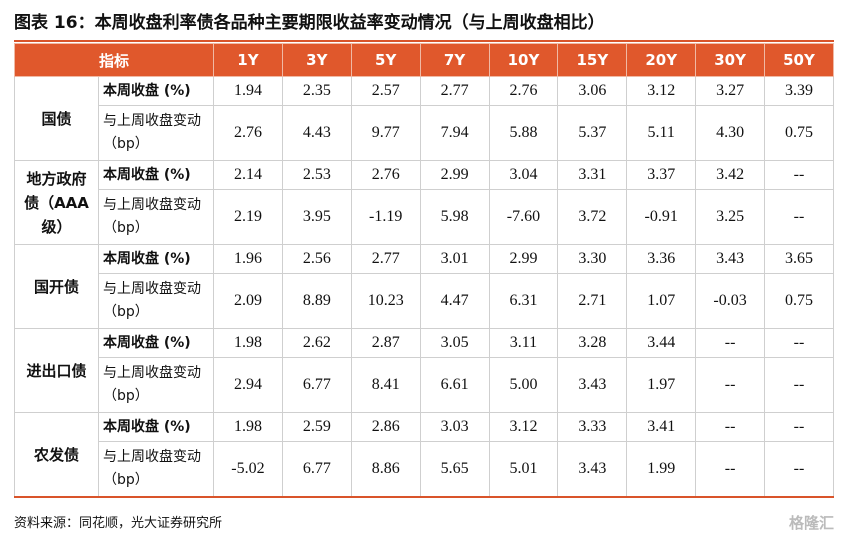 The height and width of the screenshot is (540, 848). I want to click on value-cell: 9.77, so click(385, 133).